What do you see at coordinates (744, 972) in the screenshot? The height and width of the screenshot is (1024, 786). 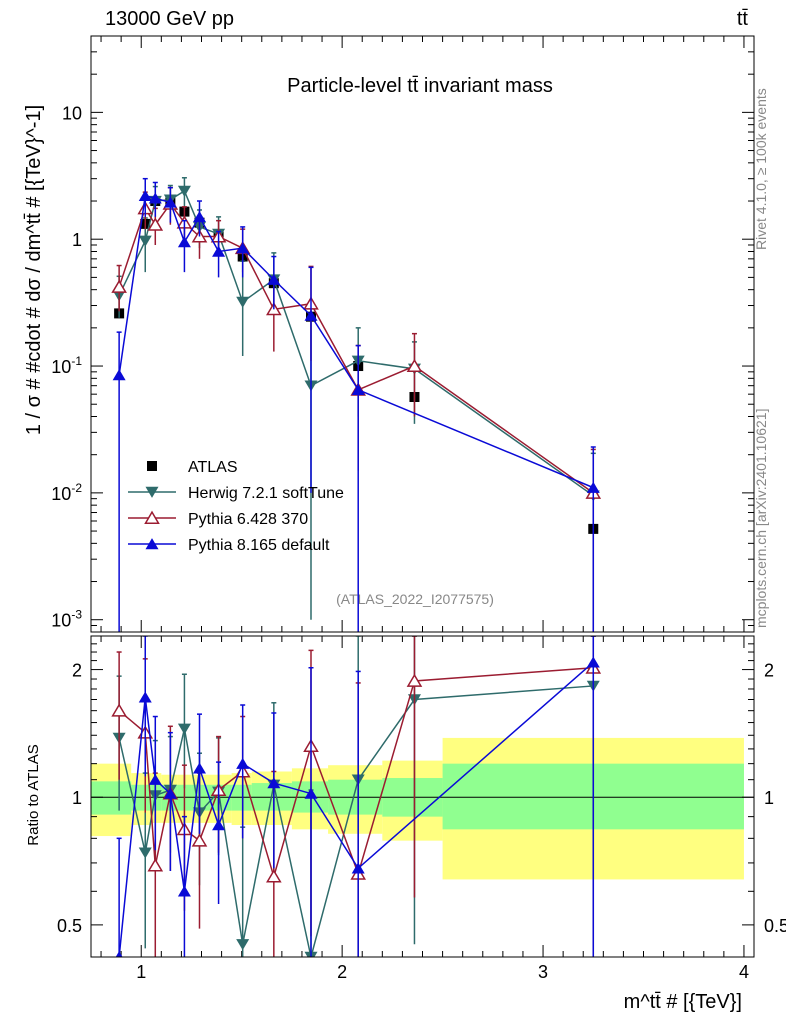 I see `x-tick-label: 4` at bounding box center [744, 972].